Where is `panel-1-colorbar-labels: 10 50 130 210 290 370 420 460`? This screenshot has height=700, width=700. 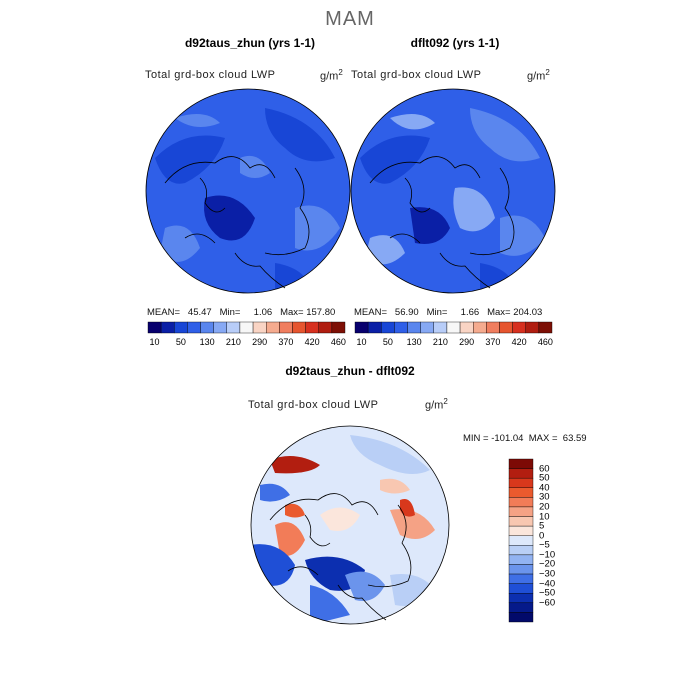
panel-1-colorbar-labels: 10 50 130 210 290 370 420 460 is located at coordinates (247, 343).